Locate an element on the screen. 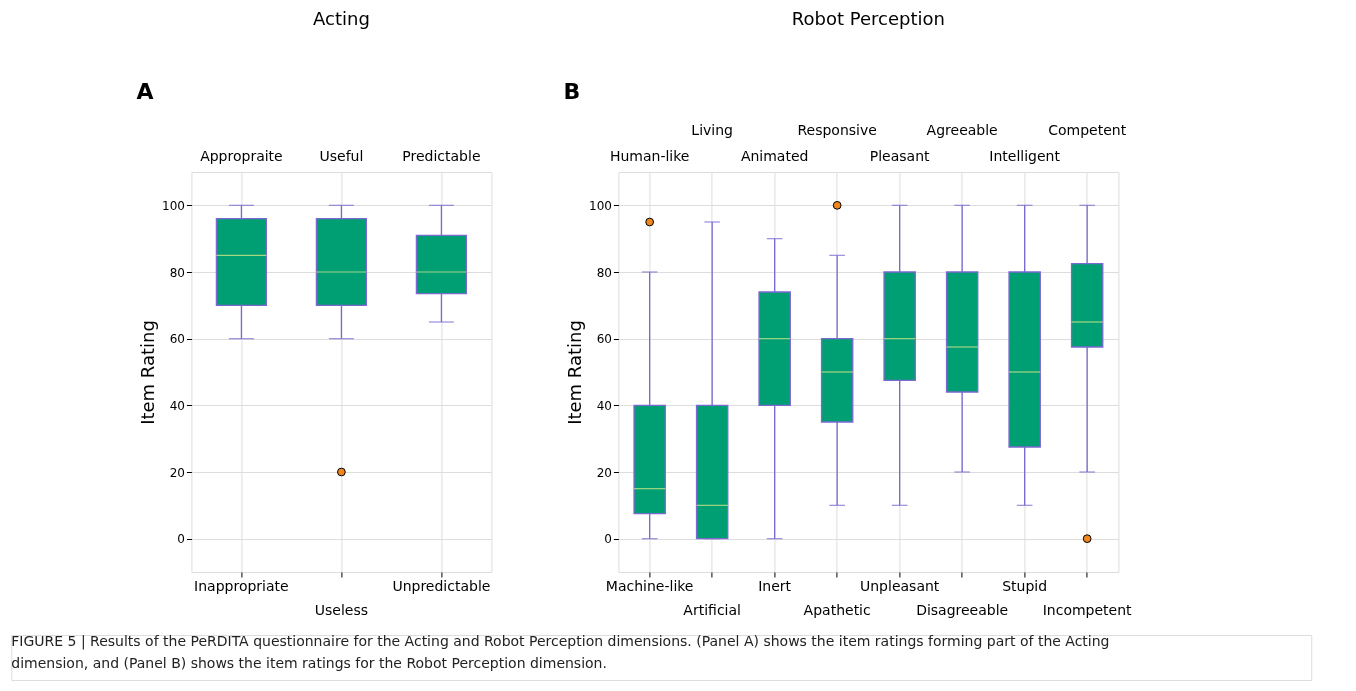 This screenshot has height=691, width=1356. x-tick-label: Machine-like is located at coordinates (649, 585).